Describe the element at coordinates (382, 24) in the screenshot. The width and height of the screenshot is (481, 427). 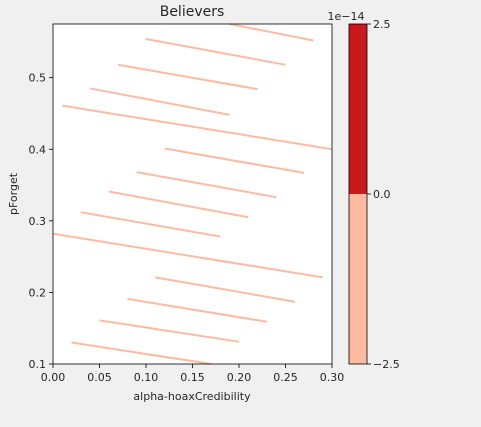
I see `colorbar-tick-label: 2.5` at that location.